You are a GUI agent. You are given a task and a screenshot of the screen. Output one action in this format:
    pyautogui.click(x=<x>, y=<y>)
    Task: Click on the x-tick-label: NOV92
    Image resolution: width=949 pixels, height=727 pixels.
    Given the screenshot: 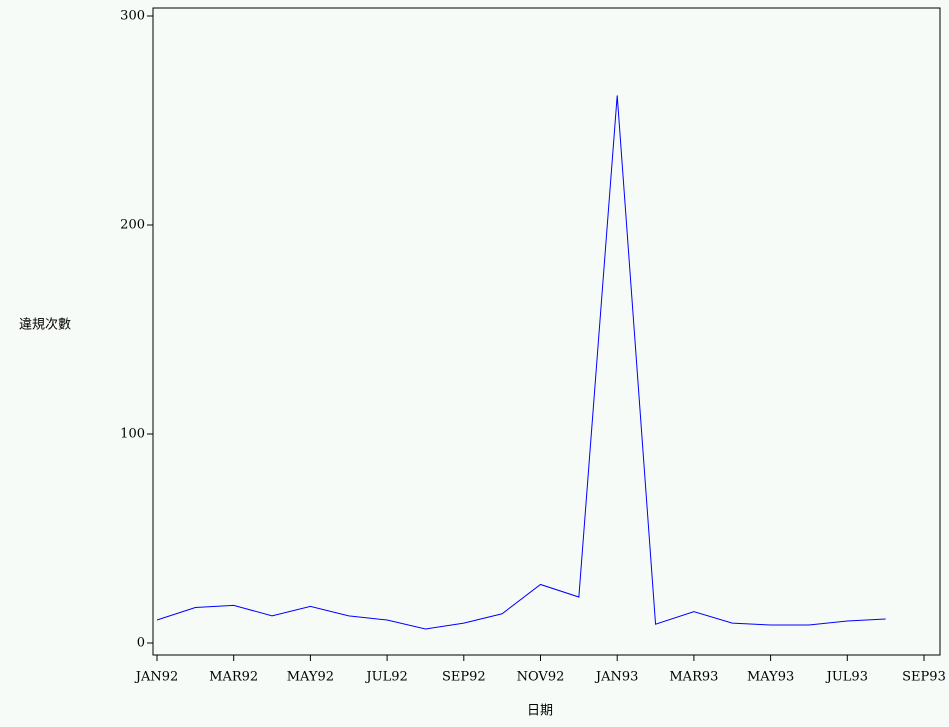 What is the action you would take?
    pyautogui.click(x=541, y=677)
    